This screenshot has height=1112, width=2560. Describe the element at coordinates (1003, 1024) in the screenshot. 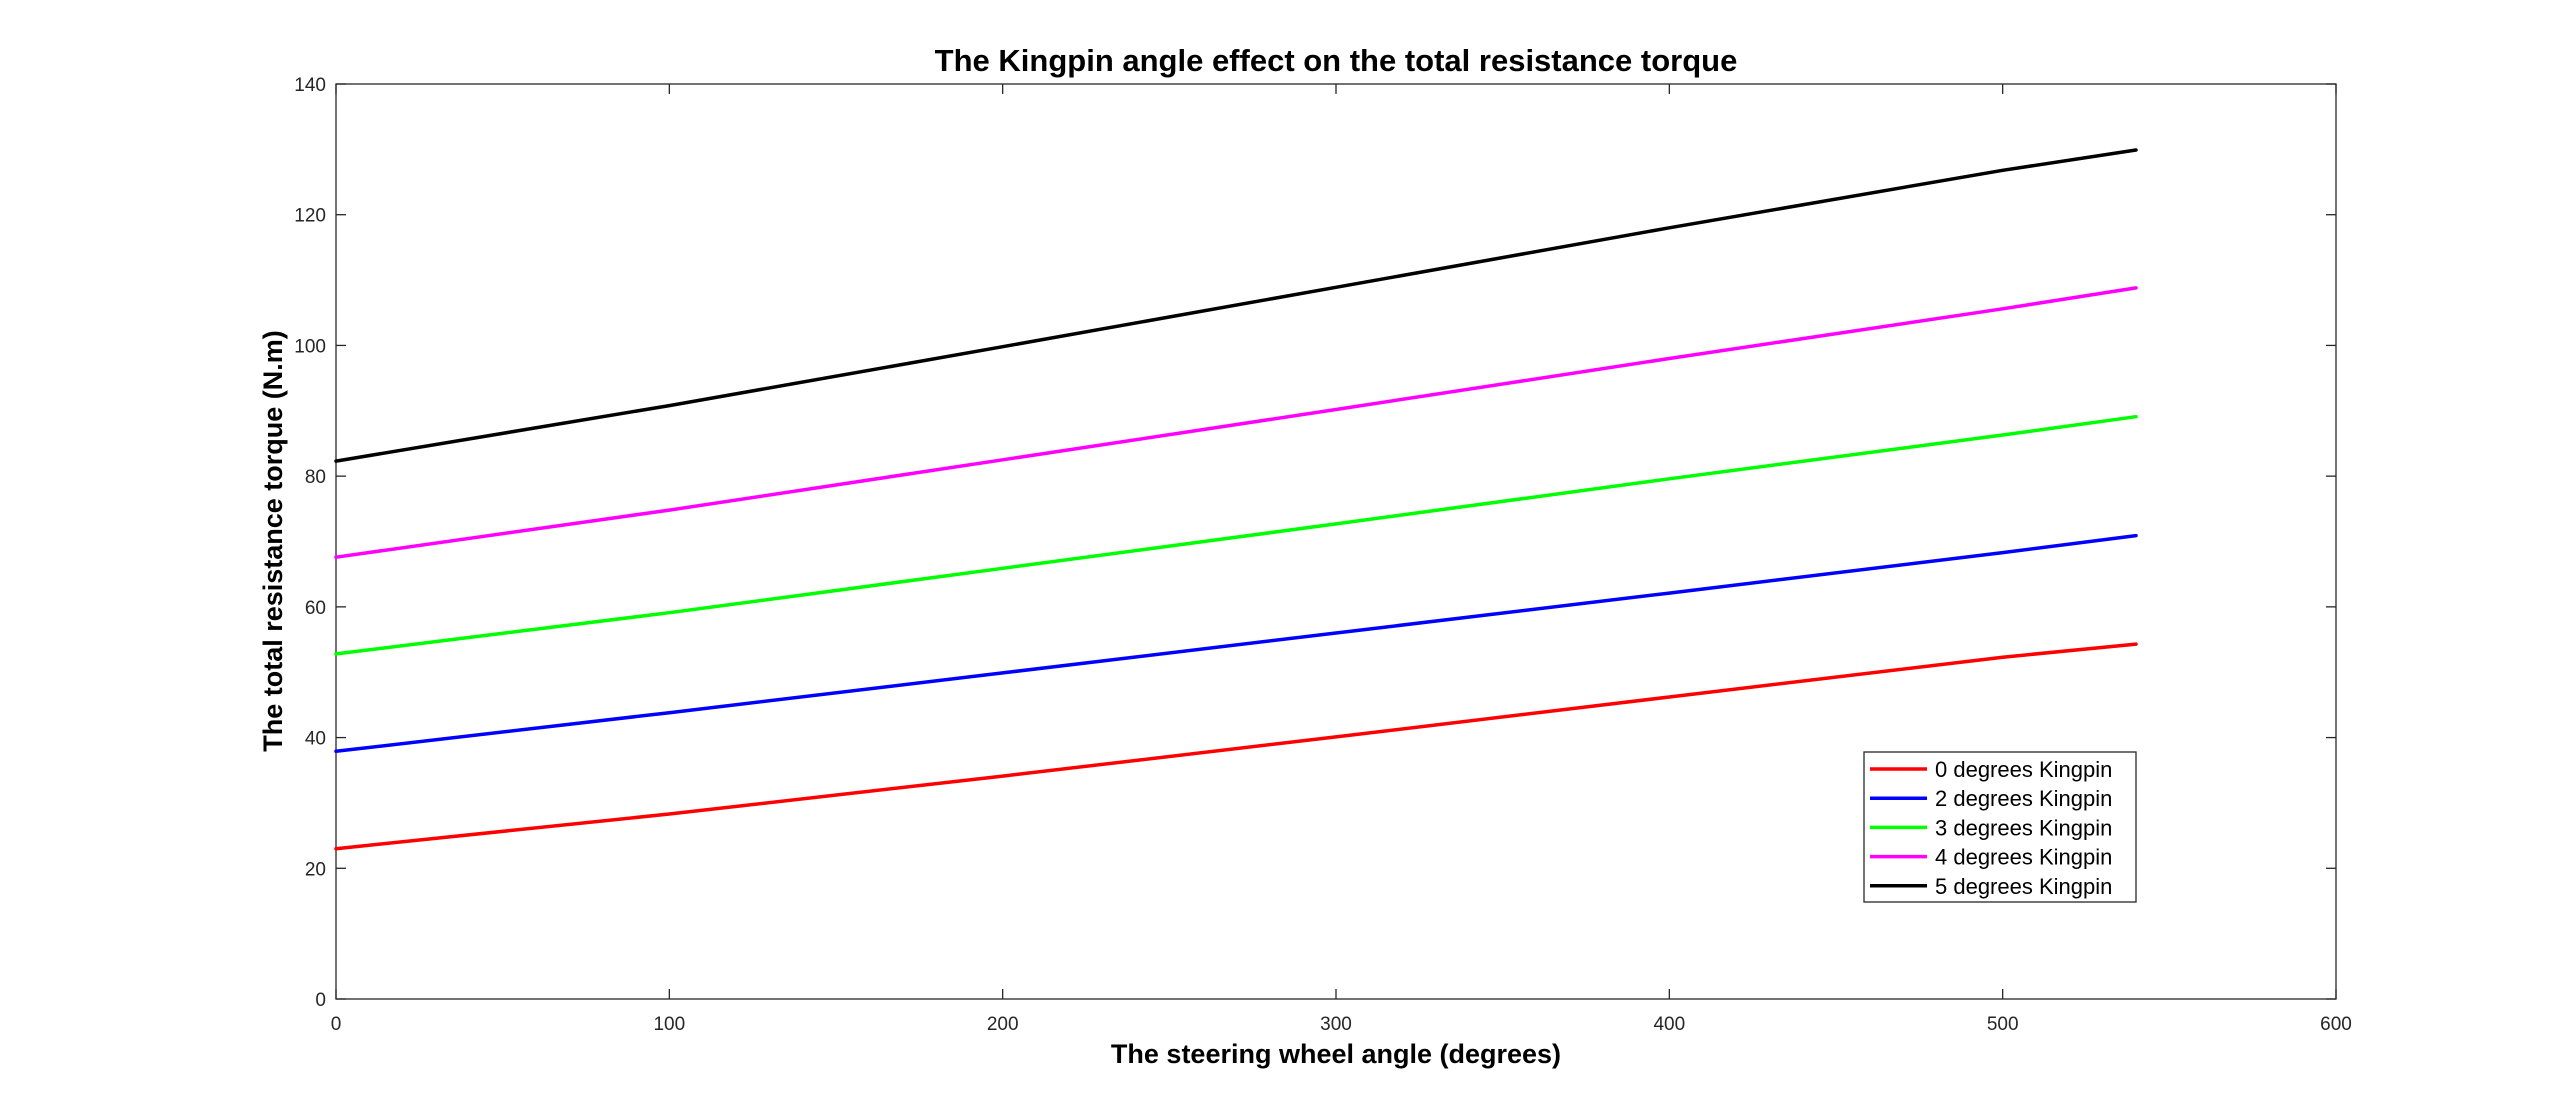

I see `x-tick-label: 200` at that location.